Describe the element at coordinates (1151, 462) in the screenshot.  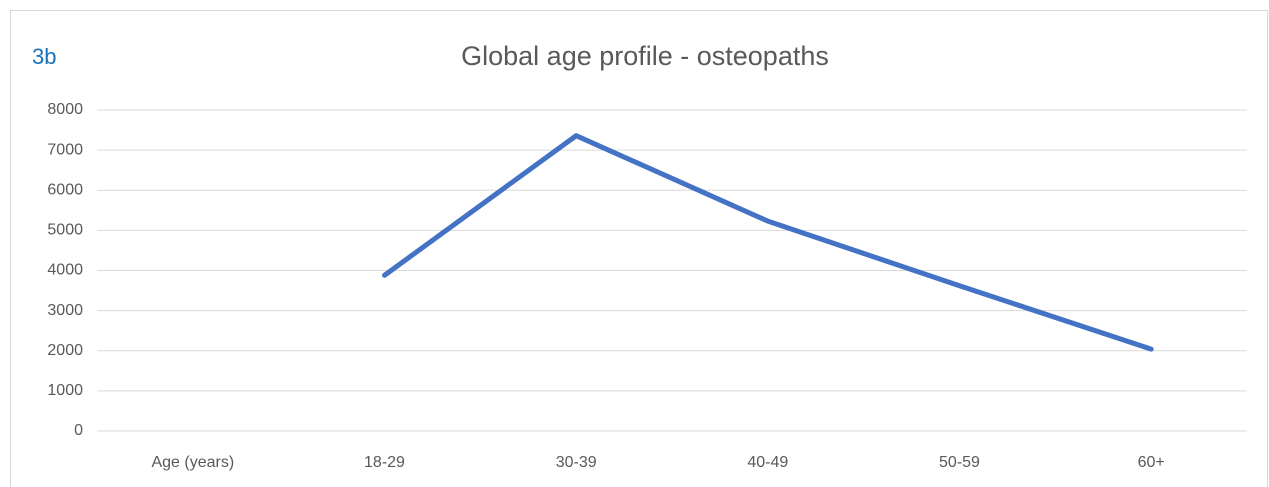
I see `x-tick-label: 60+` at that location.